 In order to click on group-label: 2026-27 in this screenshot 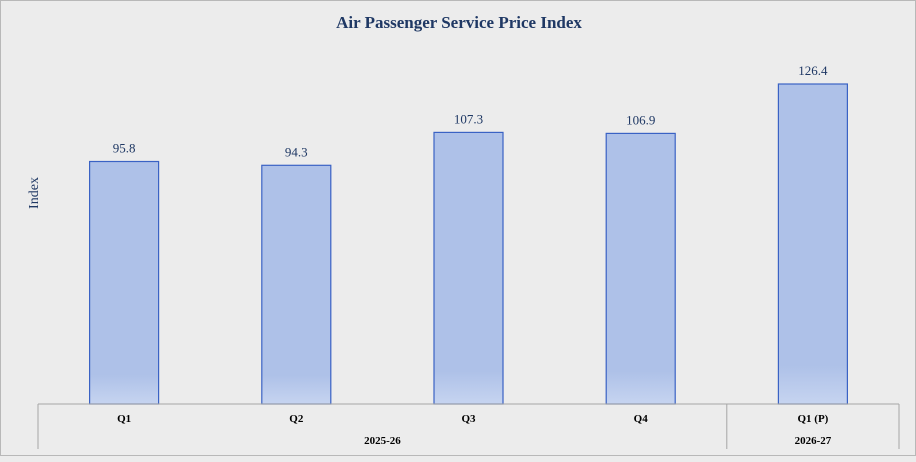, I will do `click(813, 441)`.